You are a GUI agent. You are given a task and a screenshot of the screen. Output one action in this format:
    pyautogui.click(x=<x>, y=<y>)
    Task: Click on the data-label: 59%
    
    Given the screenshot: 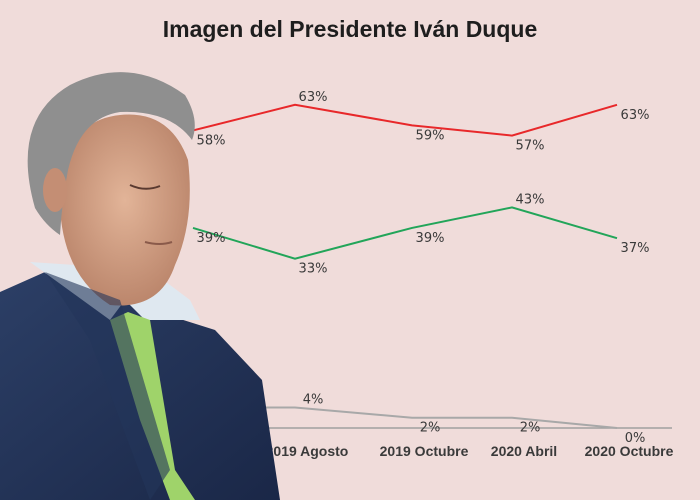 What is the action you would take?
    pyautogui.click(x=430, y=135)
    